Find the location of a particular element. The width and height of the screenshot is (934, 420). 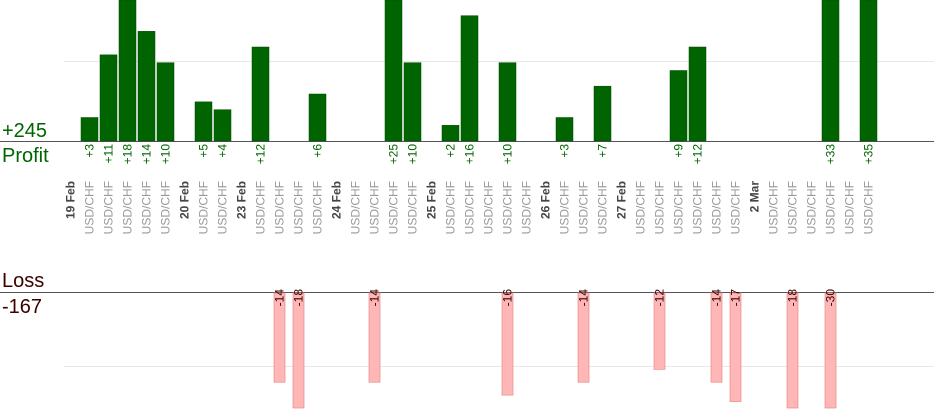

profit-value-label: +6 is located at coordinates (318, 151).